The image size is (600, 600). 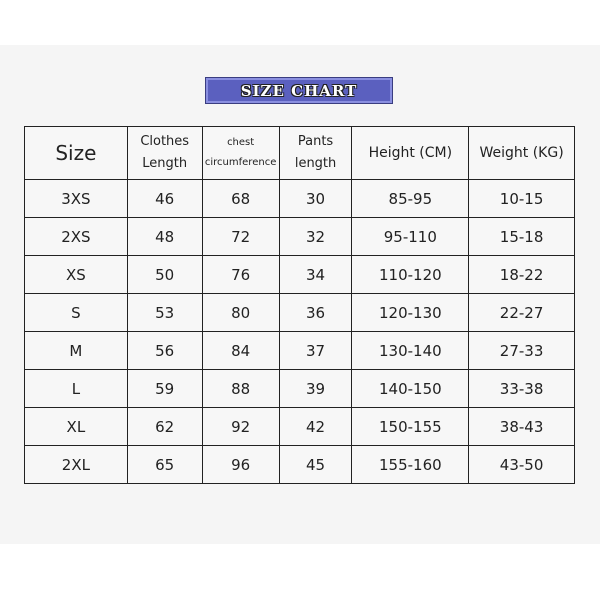 What do you see at coordinates (240, 198) in the screenshot?
I see `cell-chest: 68` at bounding box center [240, 198].